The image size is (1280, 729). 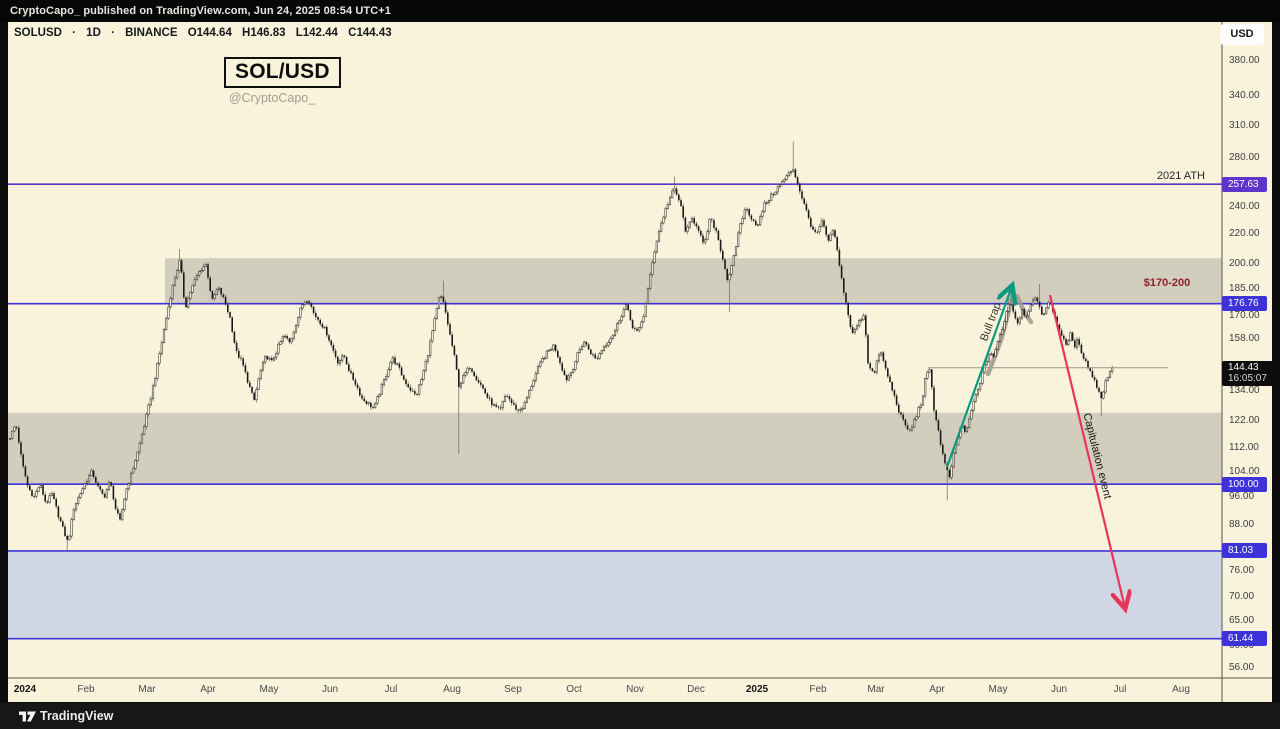 I want to click on last-price-badge: 144.43 16:05:07, so click(x=1247, y=373).